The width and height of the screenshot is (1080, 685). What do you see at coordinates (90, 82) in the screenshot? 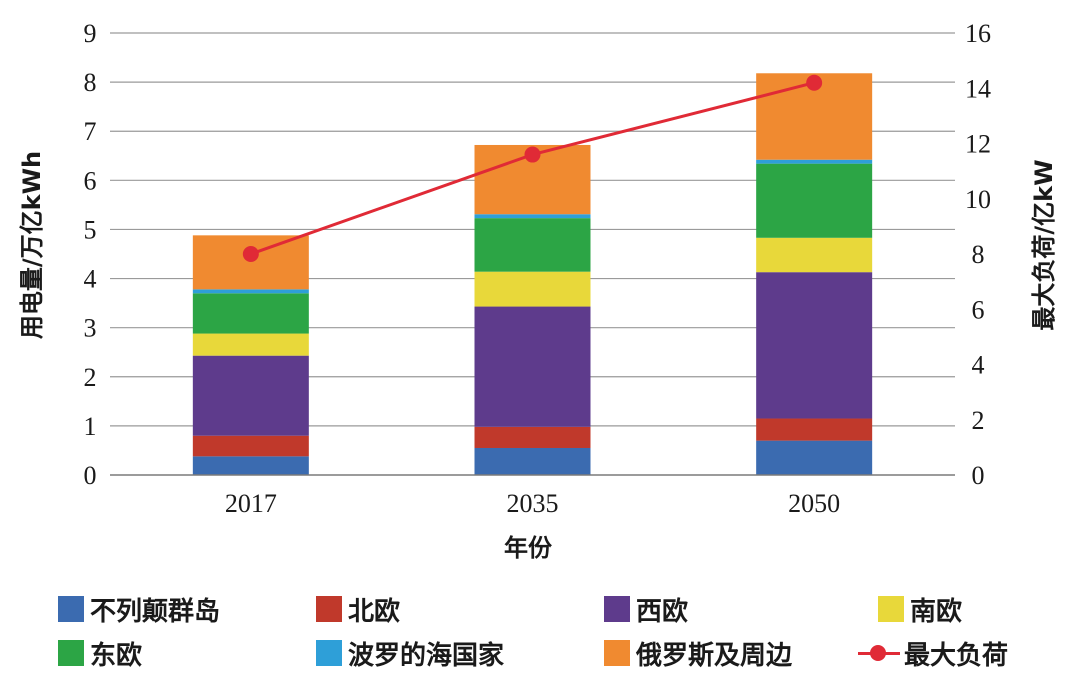
I see `left-tick-label: 8` at bounding box center [90, 82].